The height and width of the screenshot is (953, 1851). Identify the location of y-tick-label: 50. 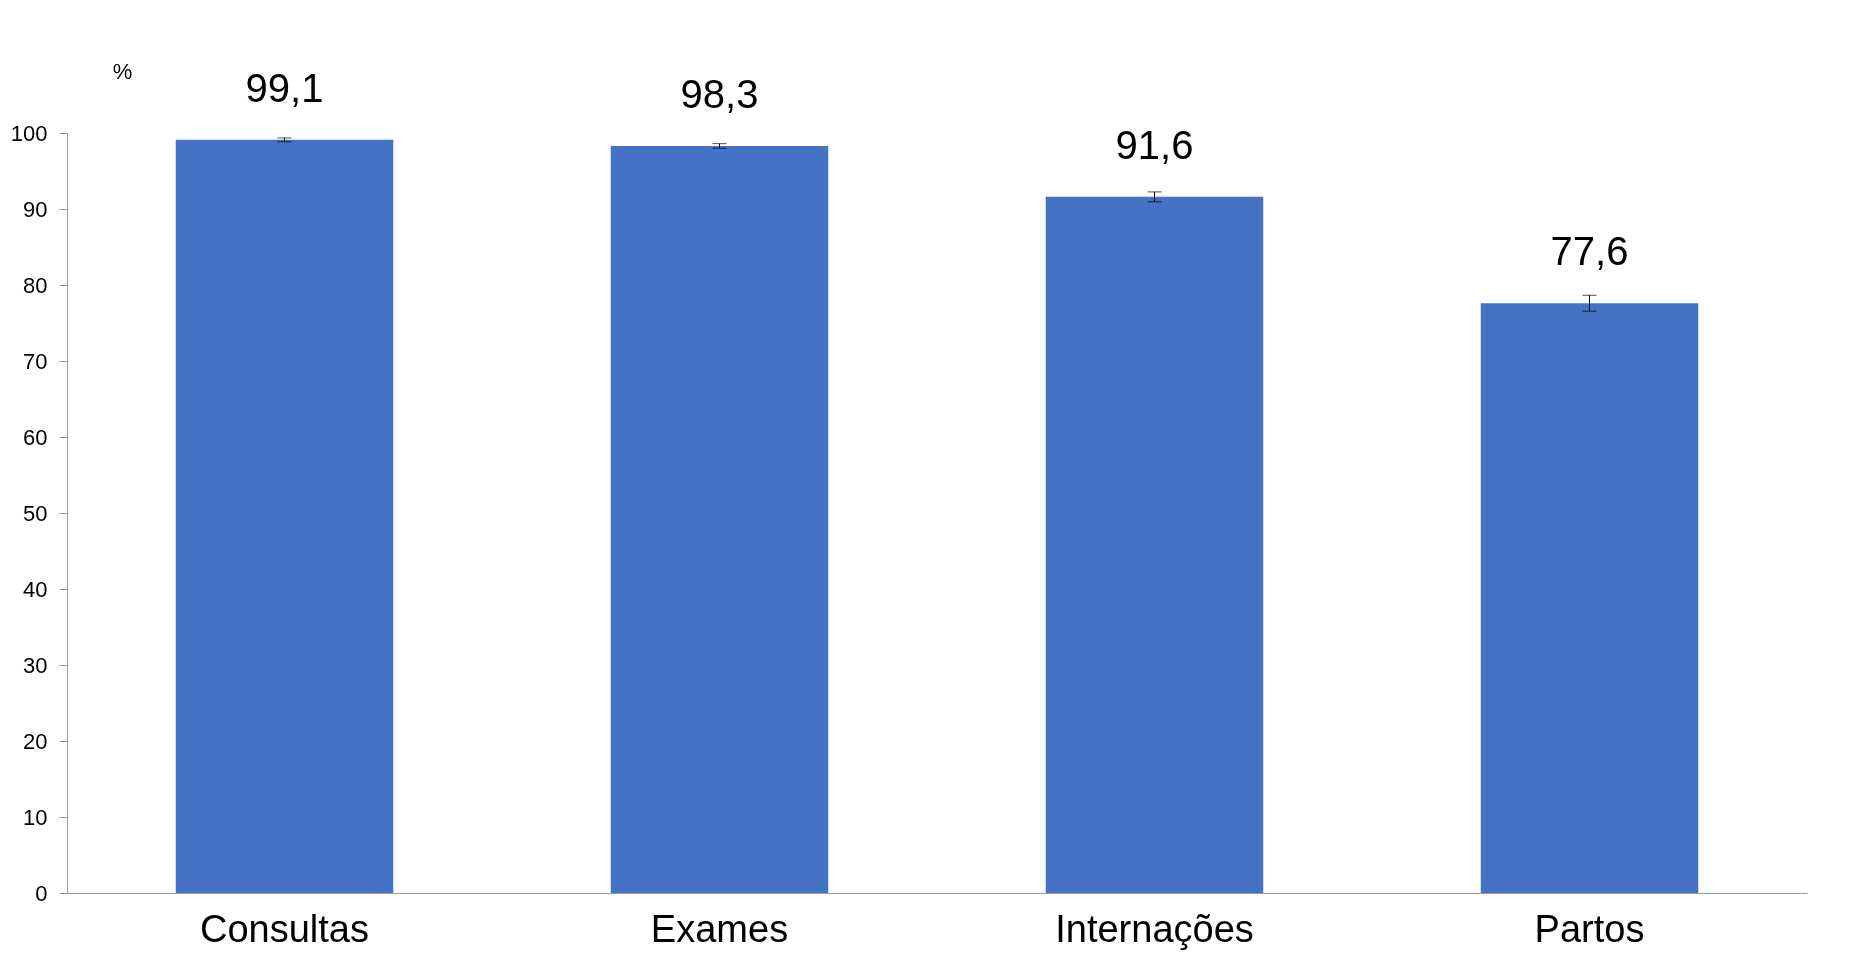
(35, 513).